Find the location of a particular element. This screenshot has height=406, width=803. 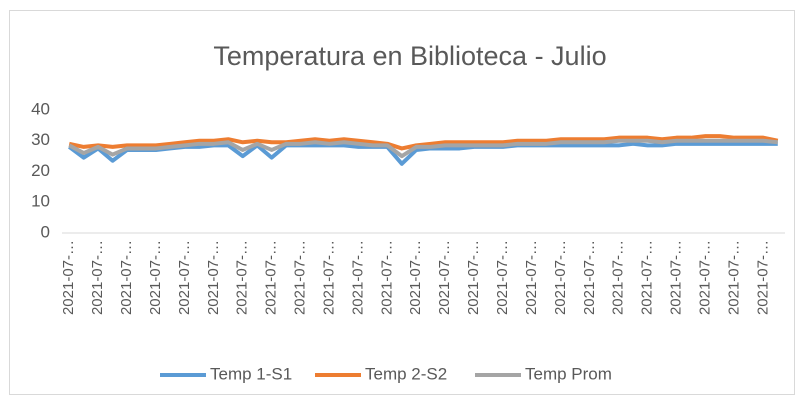

chart-title: Temperatura en Biblioteca - Julio is located at coordinates (409, 56).